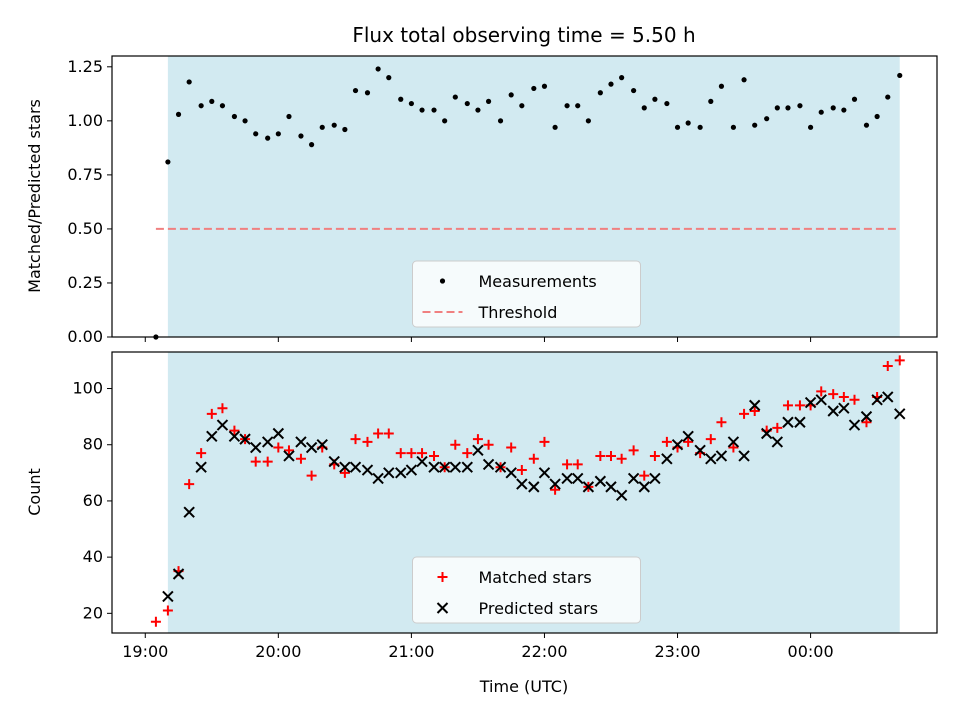 This screenshot has width=960, height=720. What do you see at coordinates (85, 66) in the screenshot?
I see `y-tick-label: 1.25` at bounding box center [85, 66].